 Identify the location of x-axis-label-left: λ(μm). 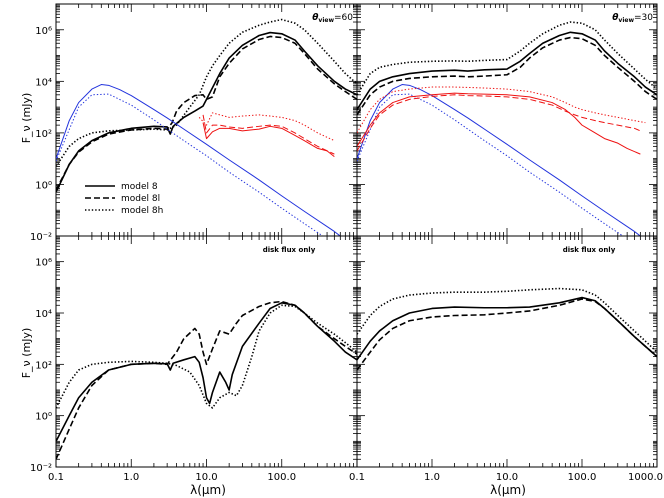
(208, 490).